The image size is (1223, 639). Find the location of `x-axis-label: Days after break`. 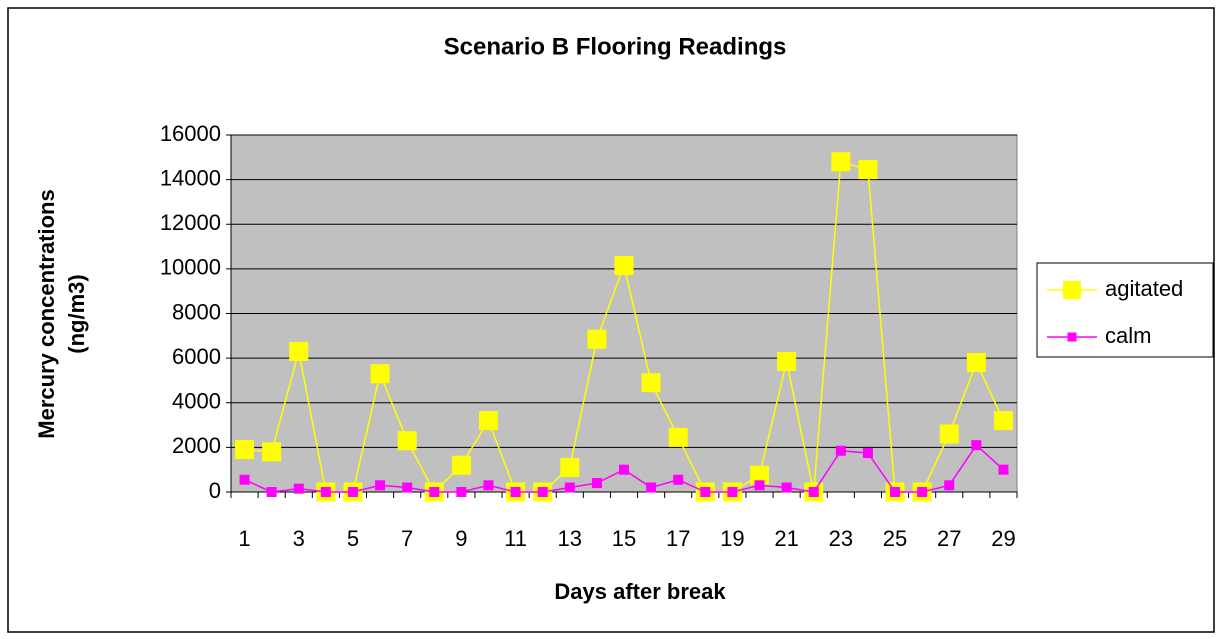

x-axis-label: Days after break is located at coordinates (640, 591).